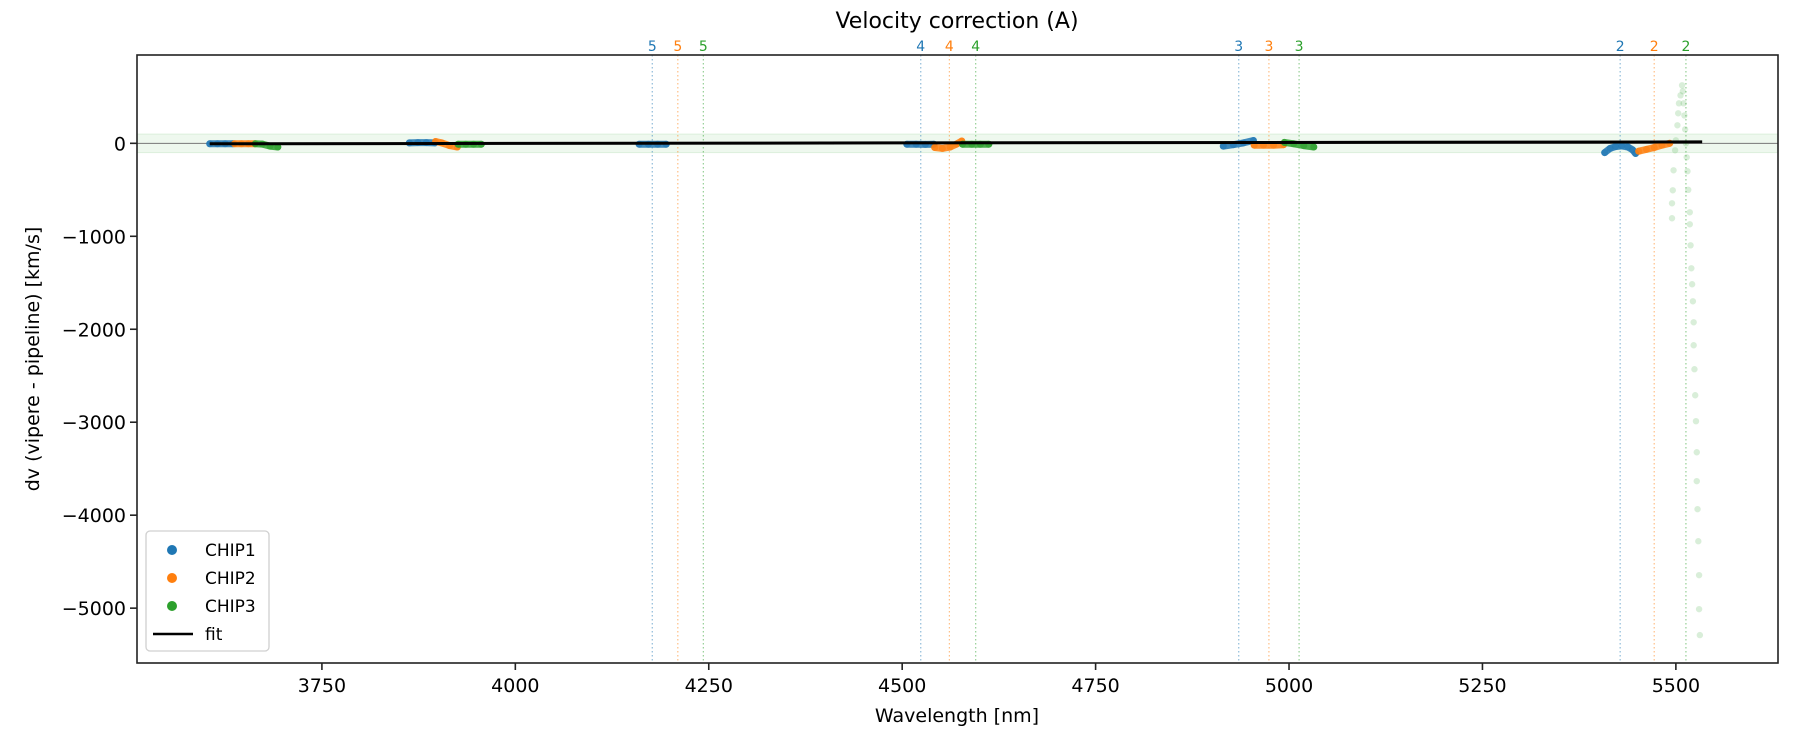  Describe the element at coordinates (230, 551) in the screenshot. I see `legend-label-chip1: CHIP1` at that location.